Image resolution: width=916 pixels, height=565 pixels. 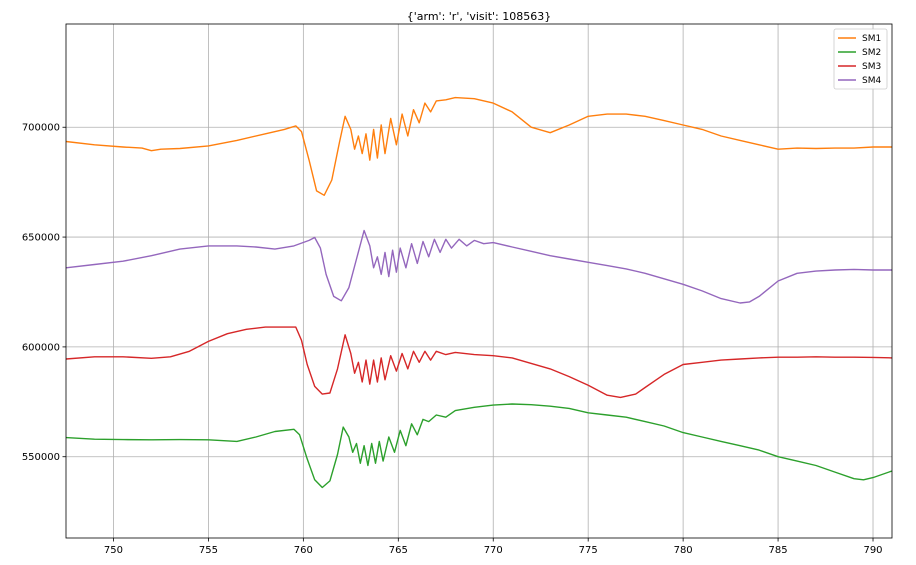 What do you see at coordinates (113, 550) in the screenshot?
I see `x-tick-label: 750` at bounding box center [113, 550].